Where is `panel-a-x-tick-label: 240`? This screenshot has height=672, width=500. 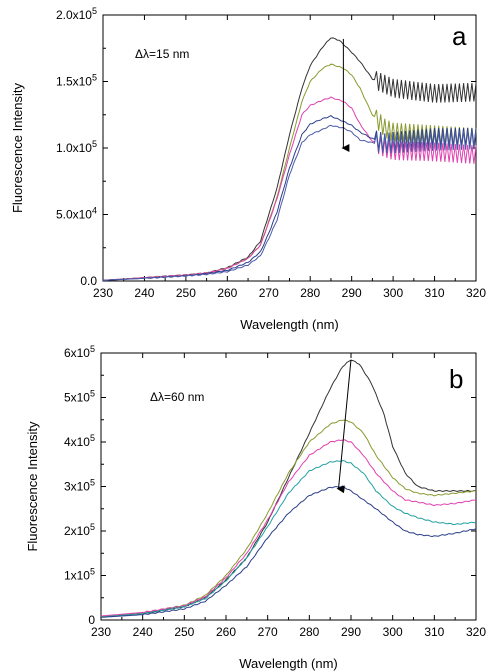 panel-a-x-tick-label: 240 is located at coordinates (144, 293).